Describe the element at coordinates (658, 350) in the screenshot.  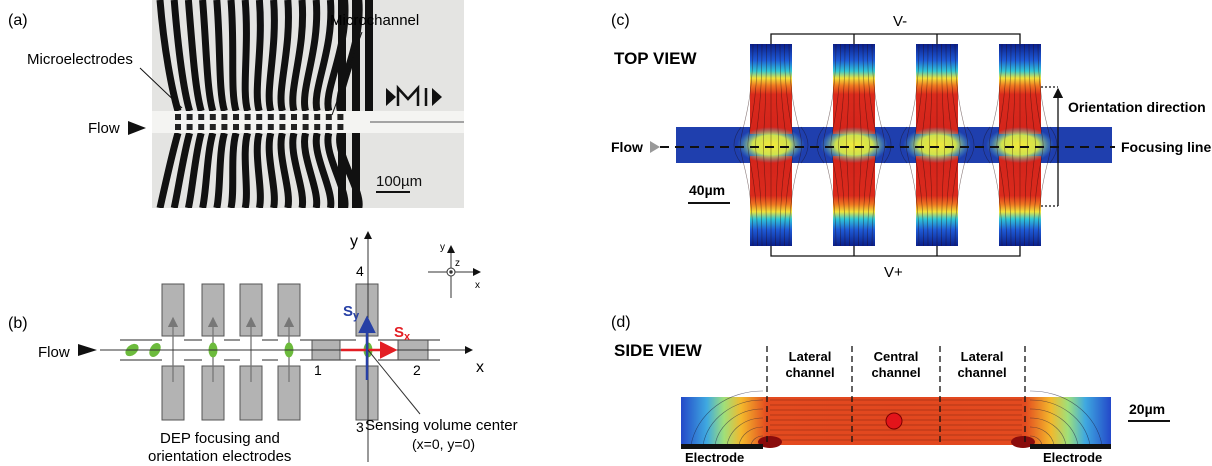
I see `side-view-title: SIDE VIEW` at that location.